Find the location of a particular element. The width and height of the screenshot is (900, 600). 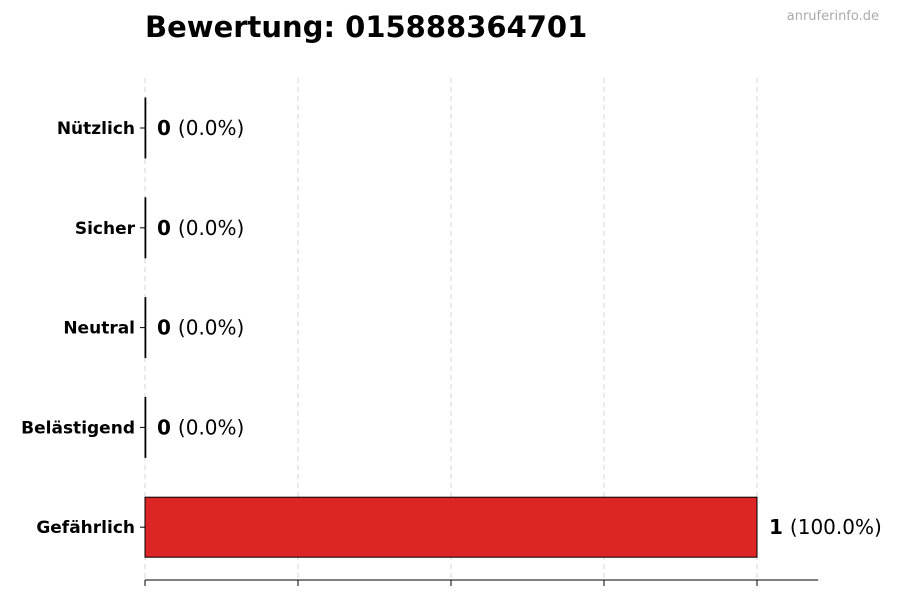

data-label-count: 1 is located at coordinates (776, 527).